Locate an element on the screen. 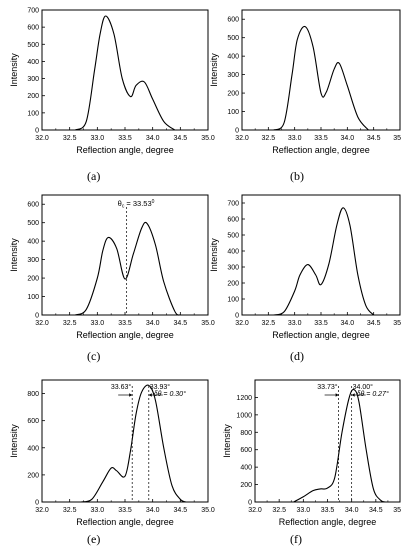  peak-label-2: 33.93° is located at coordinates (160, 387).